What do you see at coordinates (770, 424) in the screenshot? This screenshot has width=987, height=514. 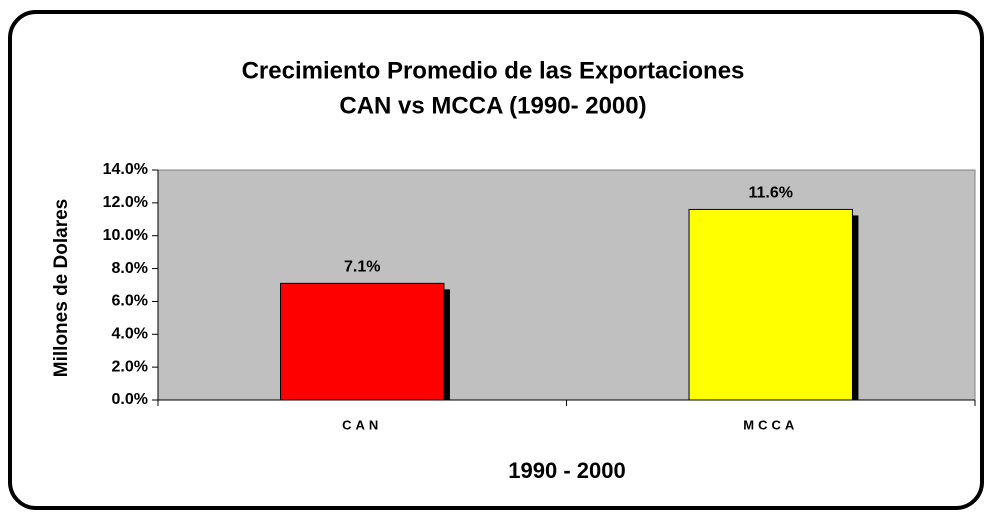 I see `x-tick-label: MCCA` at bounding box center [770, 424].